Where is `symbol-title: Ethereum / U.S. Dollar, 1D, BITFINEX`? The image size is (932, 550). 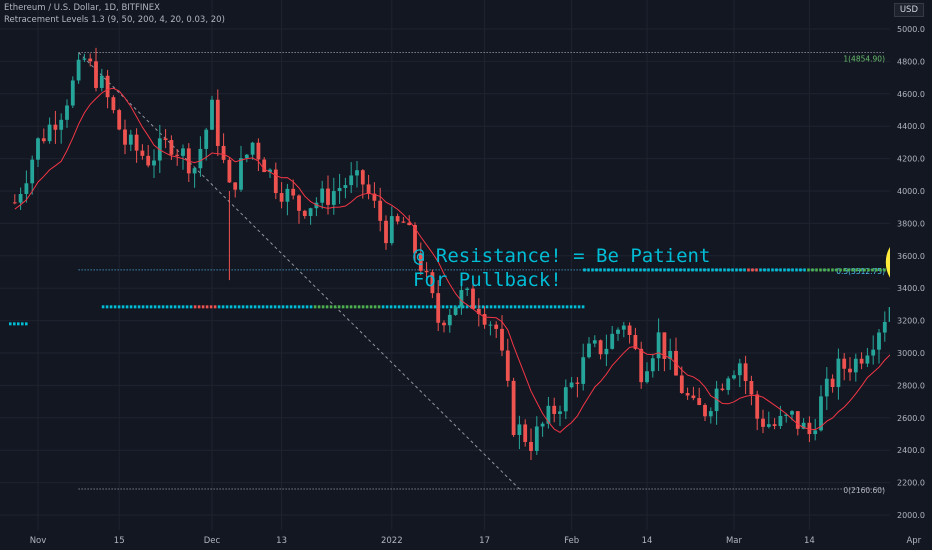 symbol-title: Ethereum / U.S. Dollar, 1D, BITFINEX is located at coordinates (82, 8).